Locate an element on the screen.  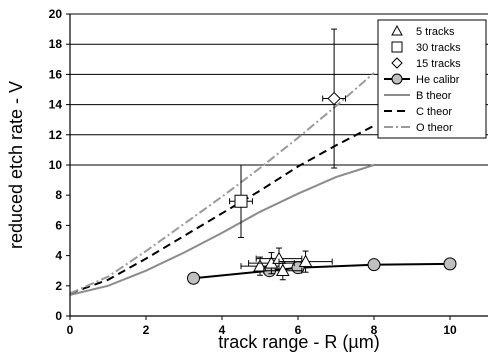
legend-label: 5 tracks is located at coordinates (435, 32).